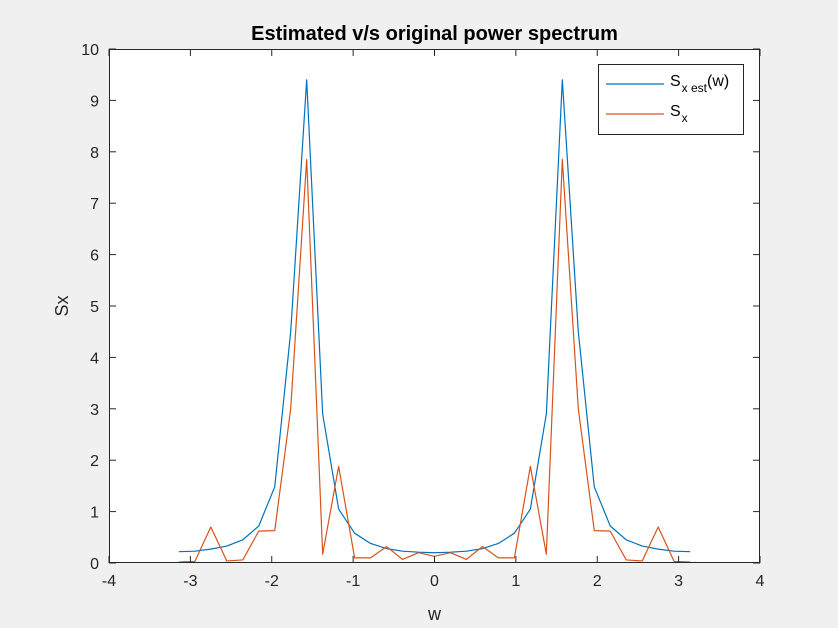 The image size is (838, 628). What do you see at coordinates (190, 581) in the screenshot?
I see `x-tick-label: -3` at bounding box center [190, 581].